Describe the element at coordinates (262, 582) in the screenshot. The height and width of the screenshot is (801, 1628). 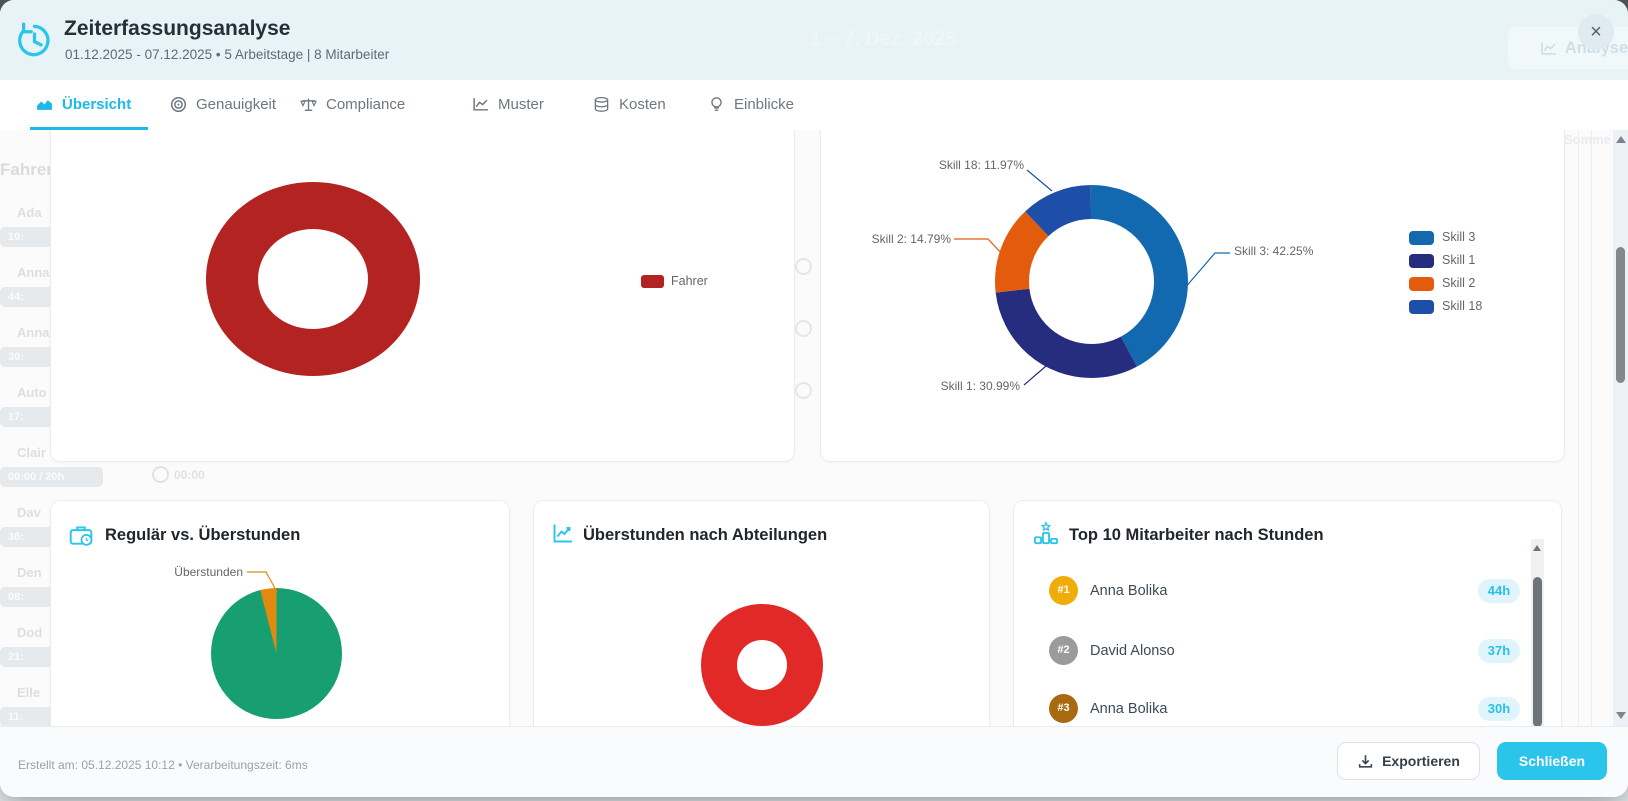
I see `overtime-leader-line` at that location.